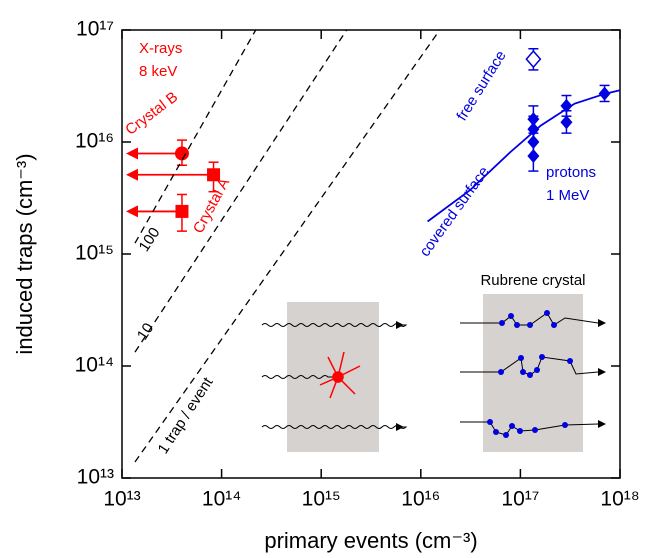  Describe the element at coordinates (121, 499) in the screenshot. I see `x-tick-label: 10¹³` at that location.